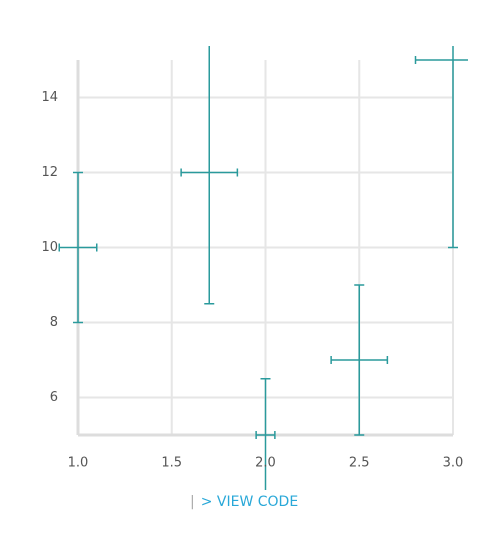 This screenshot has width=496, height=542. I want to click on x-tick-label: 2.5, so click(359, 463).